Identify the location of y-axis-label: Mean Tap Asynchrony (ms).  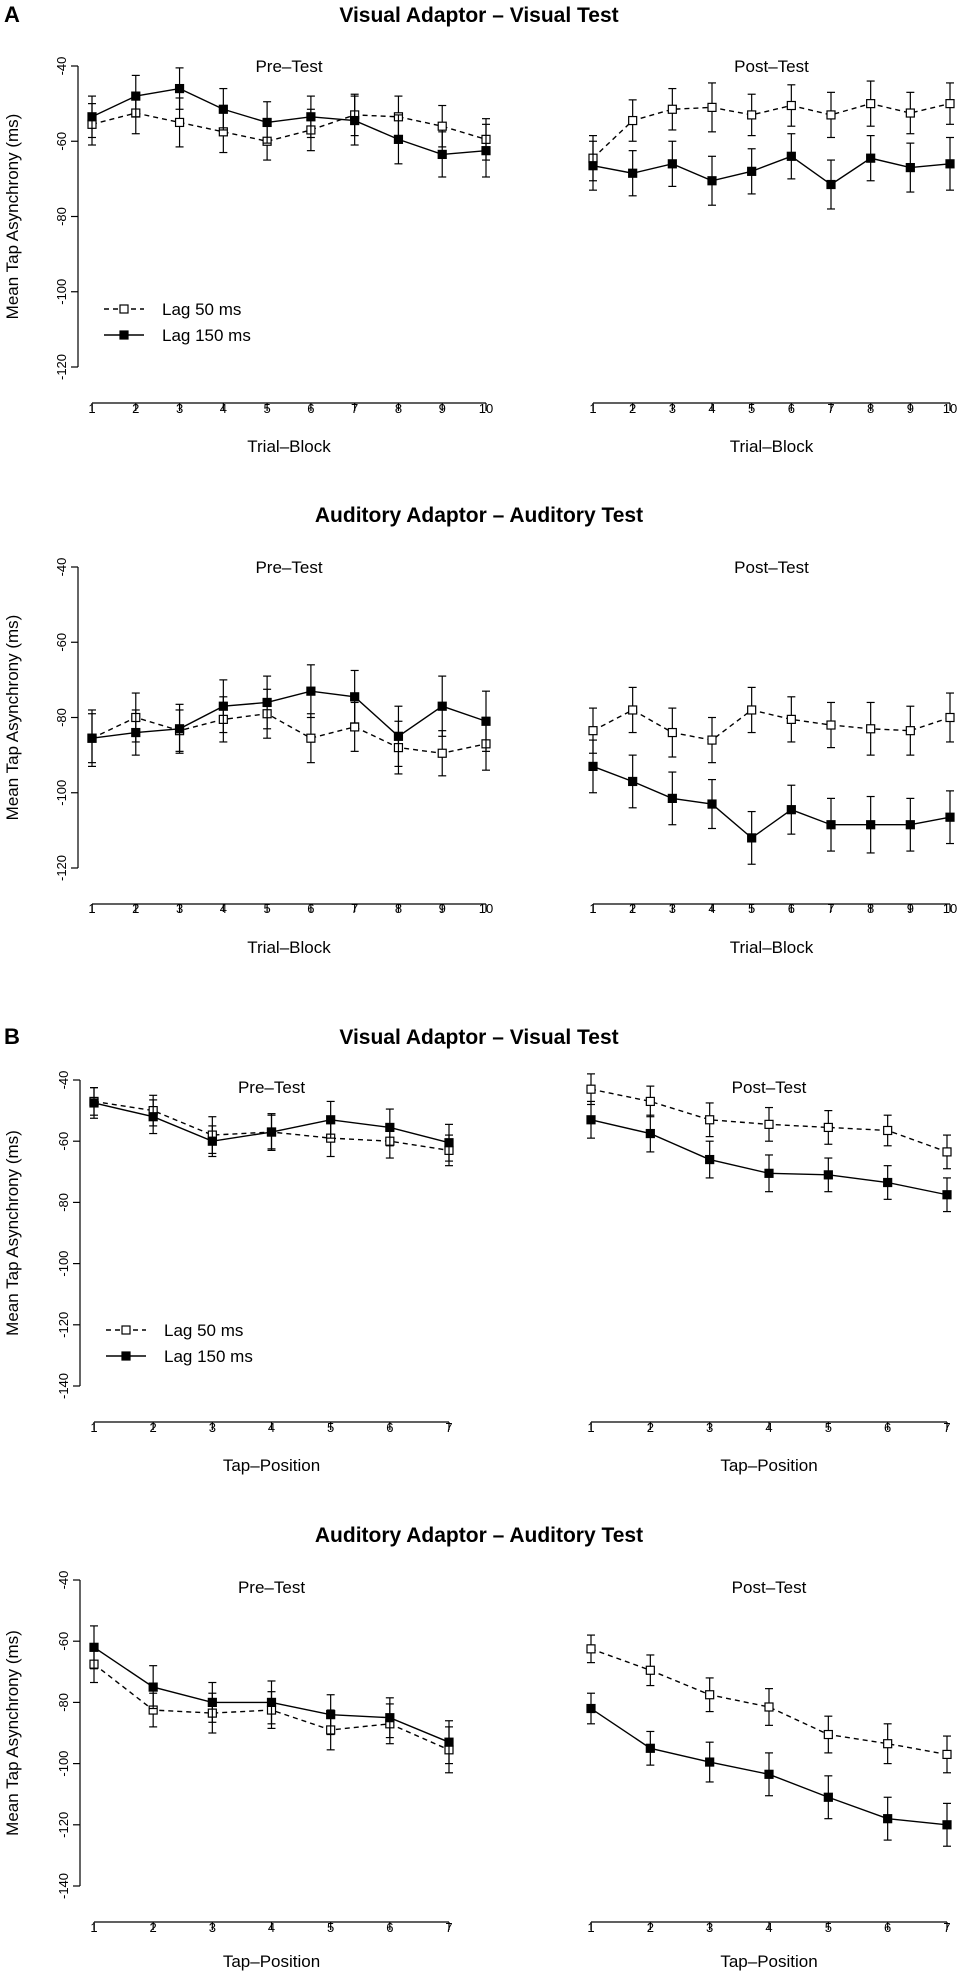
(12, 1233).